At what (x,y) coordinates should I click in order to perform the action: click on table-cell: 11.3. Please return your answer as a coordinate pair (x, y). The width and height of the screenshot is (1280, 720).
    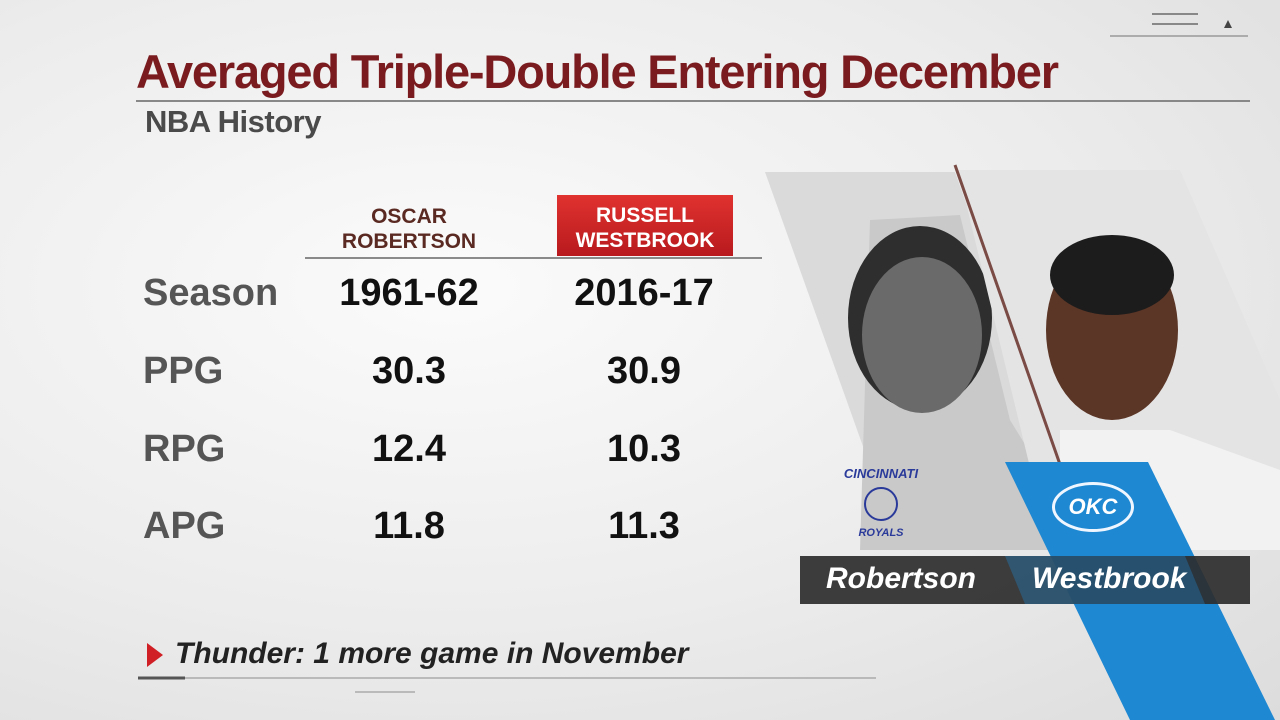
    Looking at the image, I should click on (644, 526).